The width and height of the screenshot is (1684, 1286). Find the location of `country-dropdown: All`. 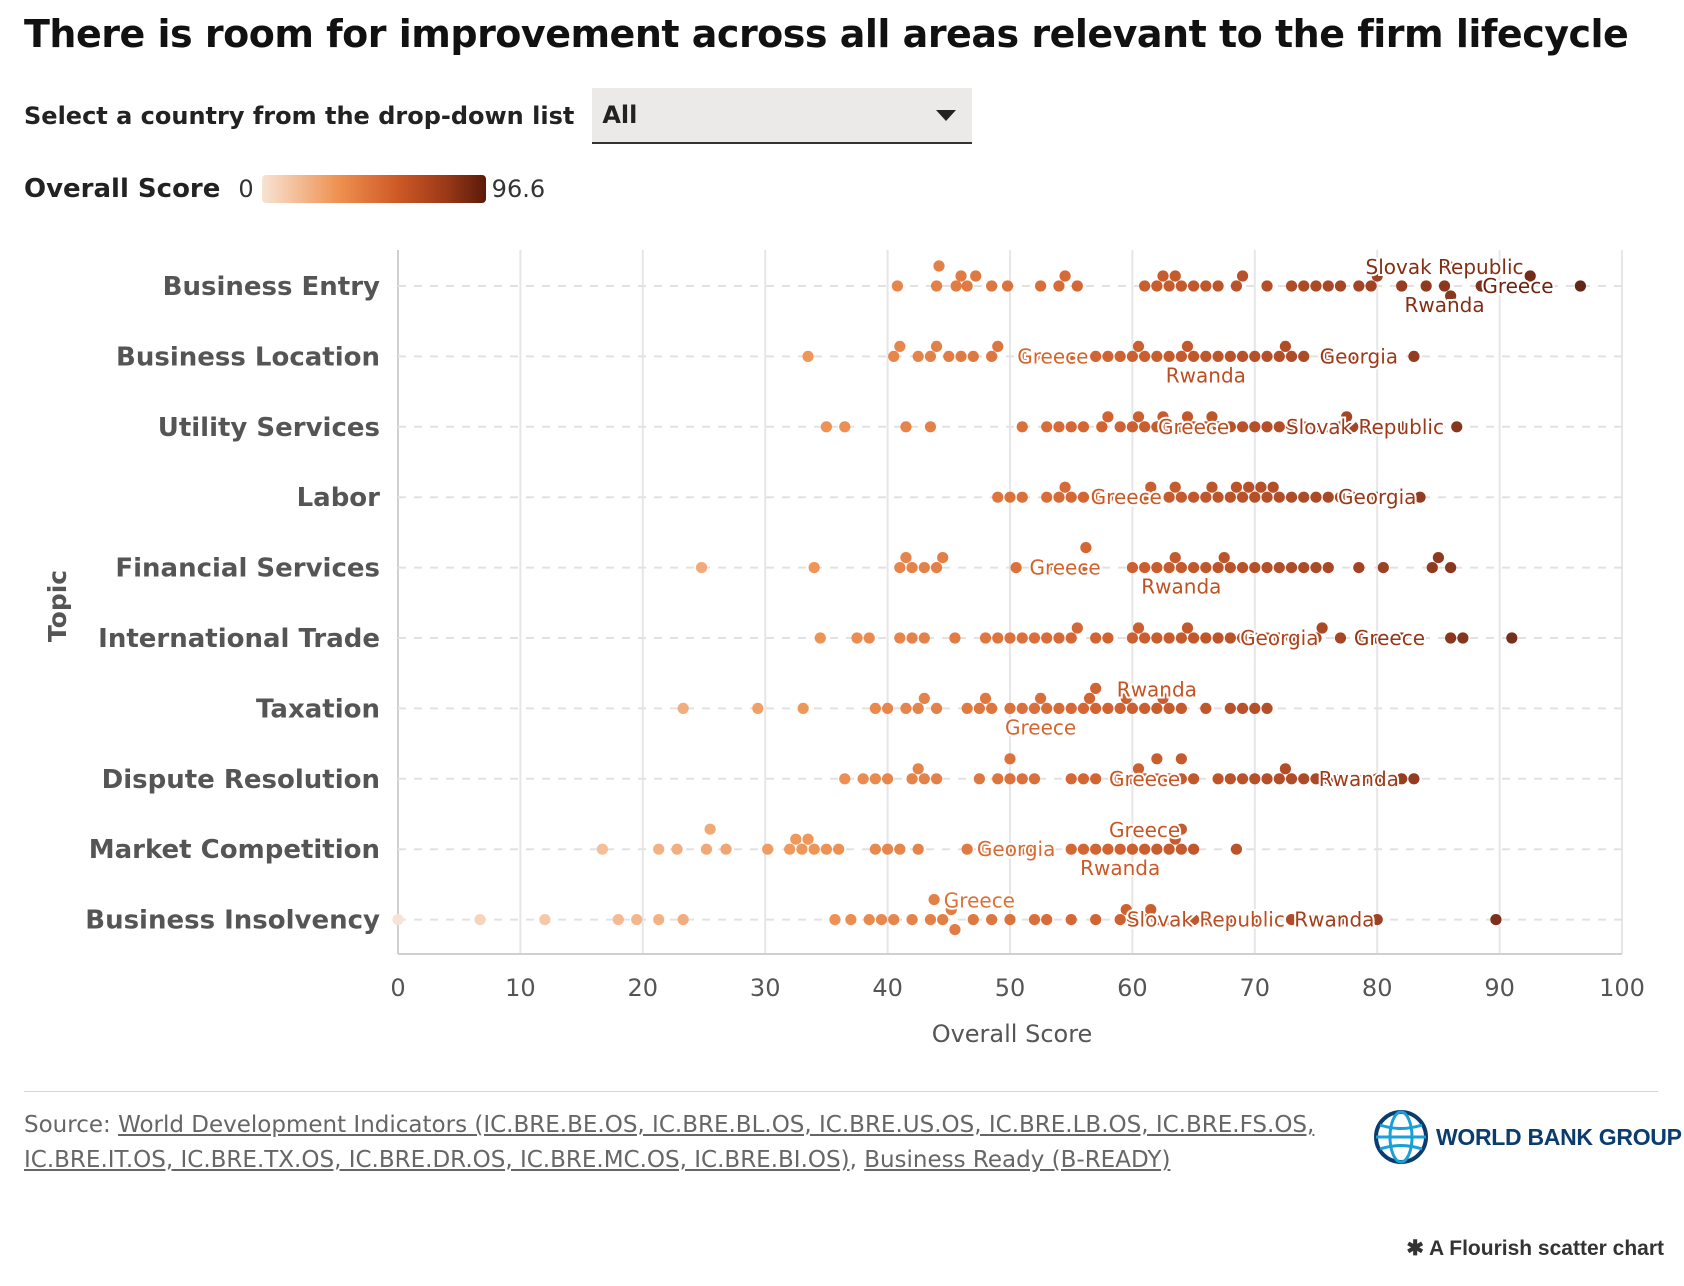

country-dropdown: All is located at coordinates (782, 116).